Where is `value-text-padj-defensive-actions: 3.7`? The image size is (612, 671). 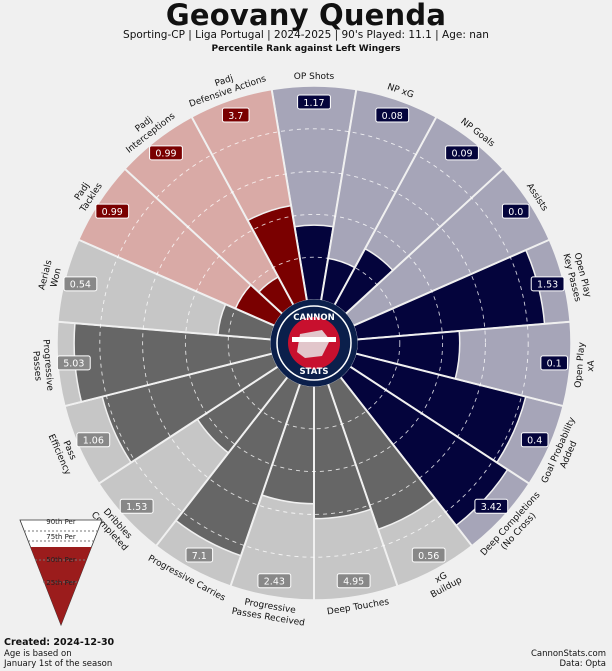 value-text-padj-defensive-actions: 3.7 is located at coordinates (235, 116).